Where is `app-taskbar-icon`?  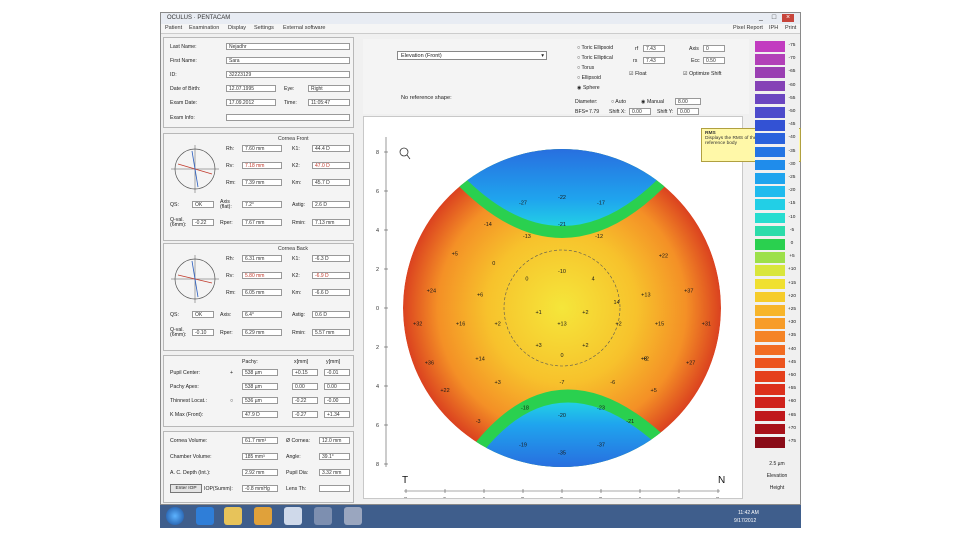
app-taskbar-icon is located at coordinates (323, 516).